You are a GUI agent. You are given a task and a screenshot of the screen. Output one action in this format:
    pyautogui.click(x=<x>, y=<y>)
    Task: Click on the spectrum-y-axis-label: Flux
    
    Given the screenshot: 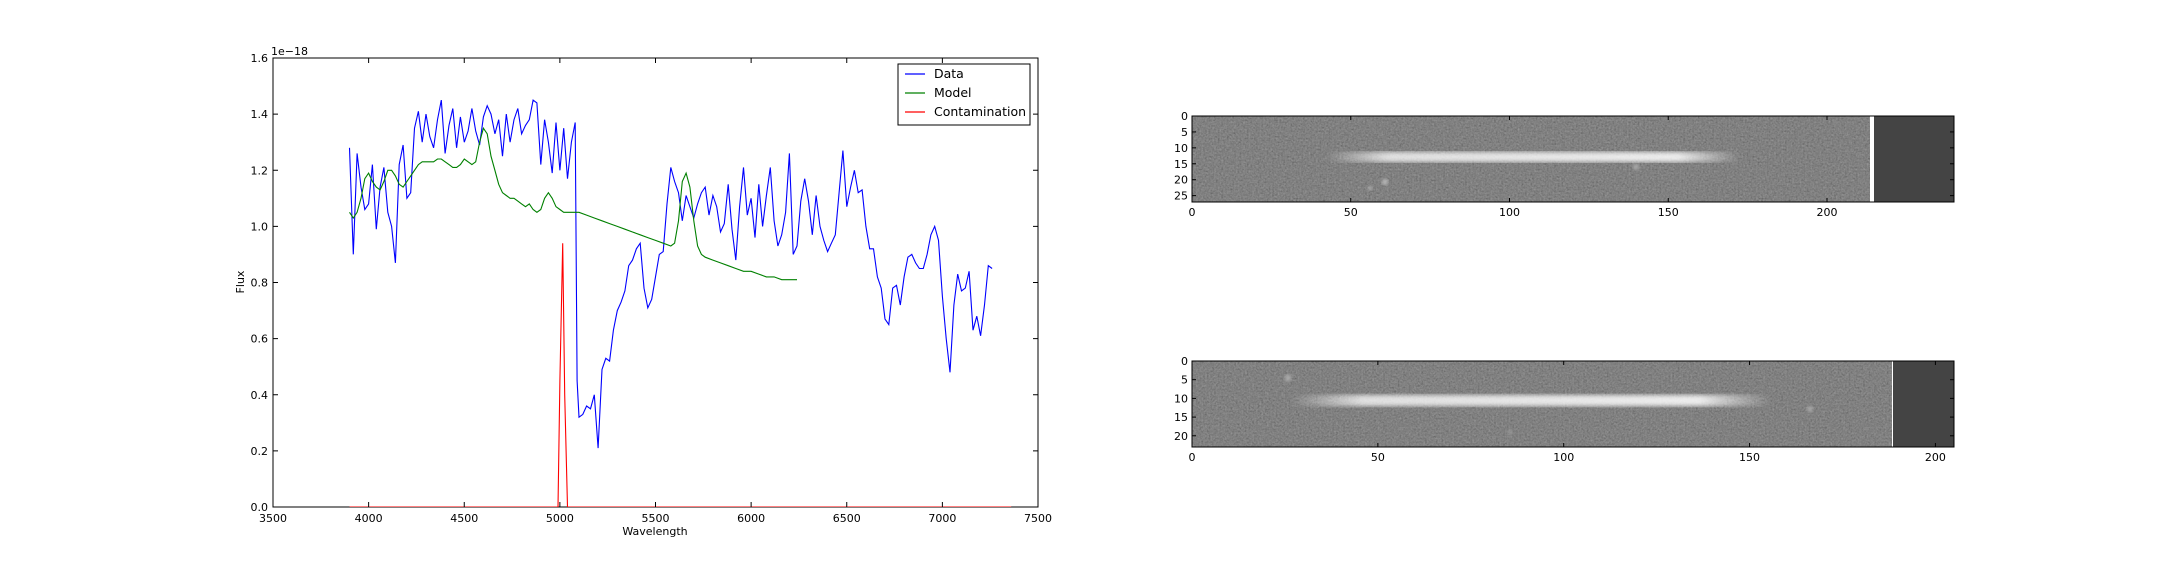 What is the action you would take?
    pyautogui.click(x=240, y=281)
    